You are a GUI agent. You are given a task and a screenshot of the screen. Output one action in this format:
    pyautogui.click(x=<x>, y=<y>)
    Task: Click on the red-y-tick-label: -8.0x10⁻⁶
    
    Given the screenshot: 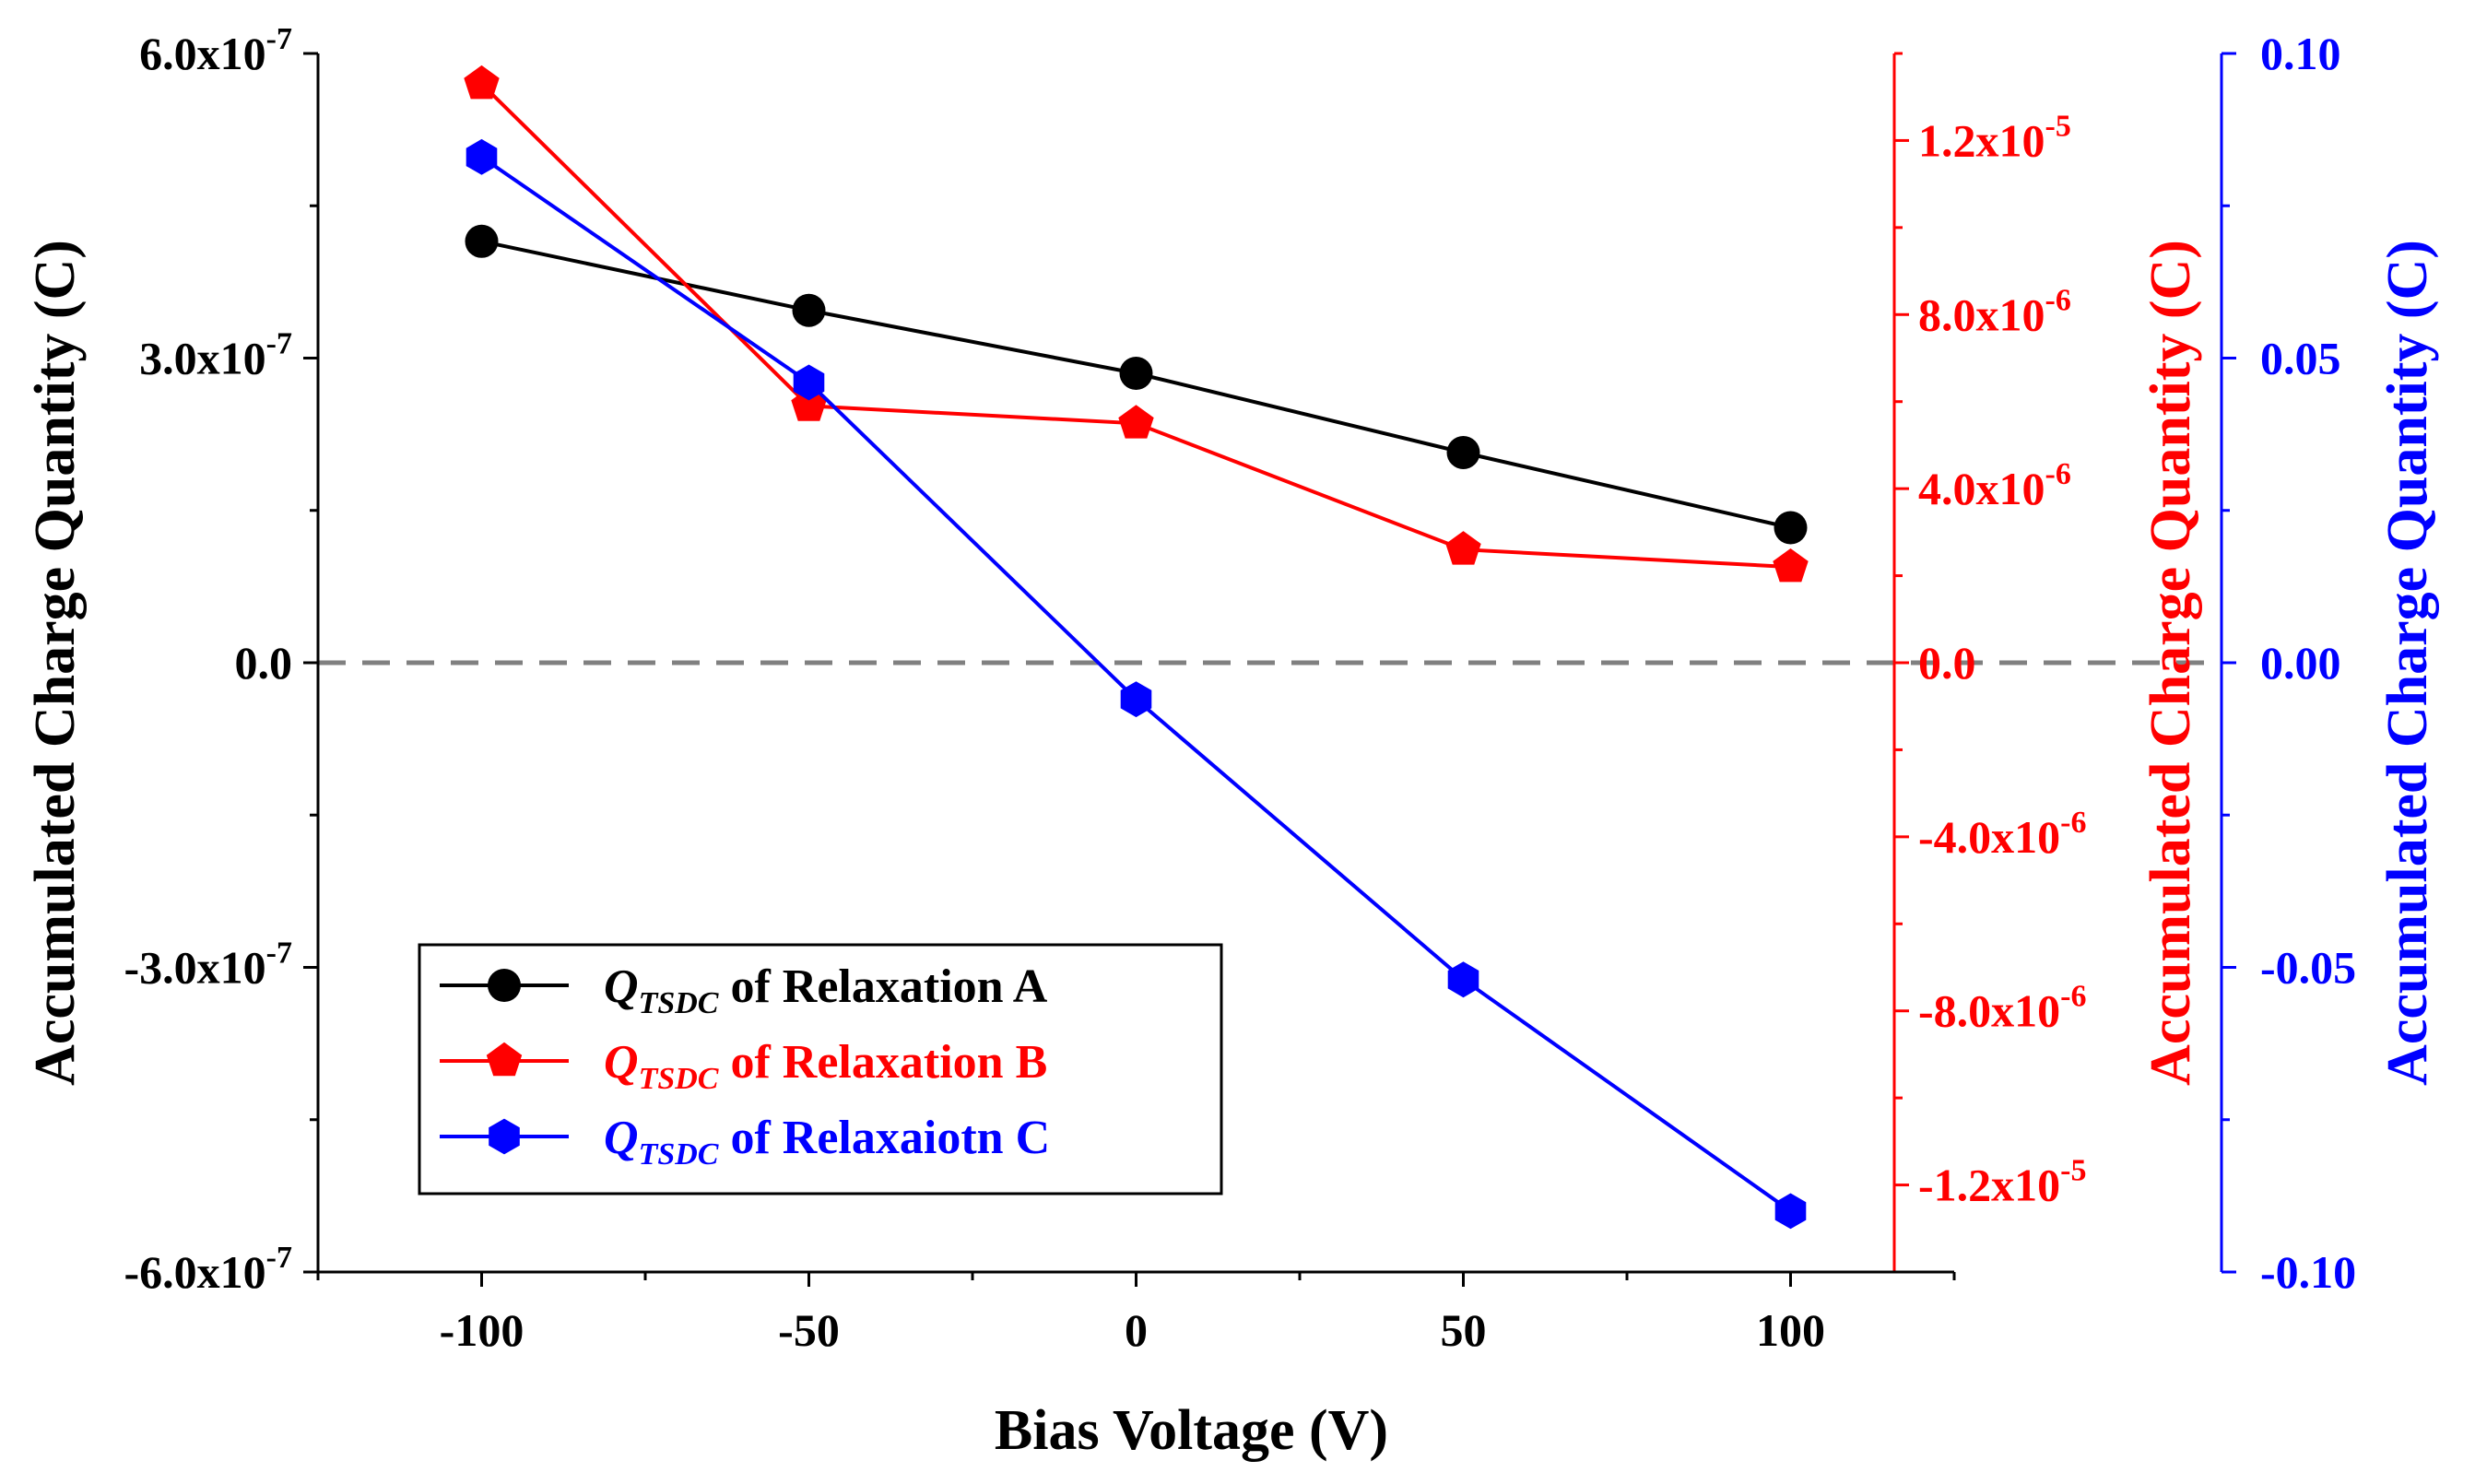 What is the action you would take?
    pyautogui.click(x=2002, y=1009)
    